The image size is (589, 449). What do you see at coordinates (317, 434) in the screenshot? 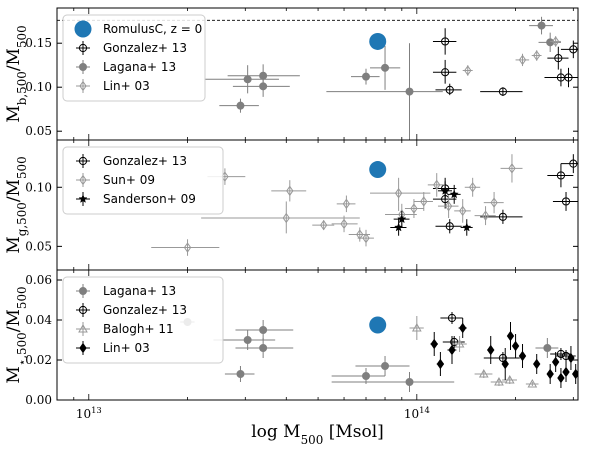
I see `x-axis-label: log M500 [Msol]` at bounding box center [317, 434].